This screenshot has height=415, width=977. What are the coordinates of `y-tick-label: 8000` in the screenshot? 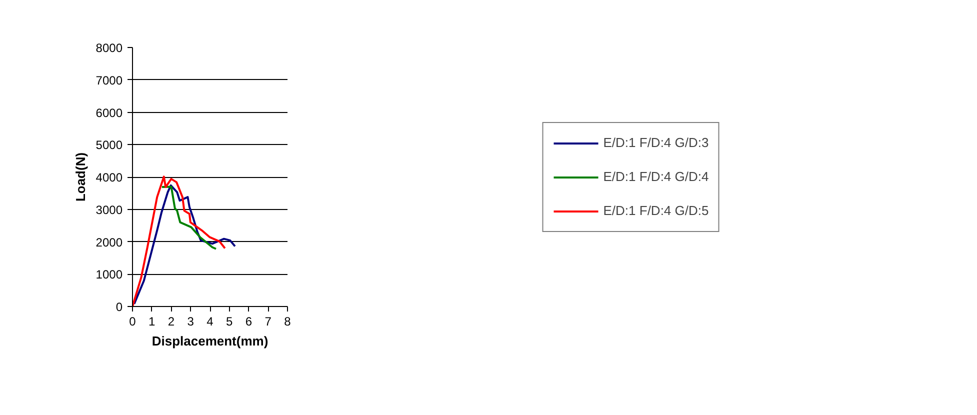 It's located at (109, 48).